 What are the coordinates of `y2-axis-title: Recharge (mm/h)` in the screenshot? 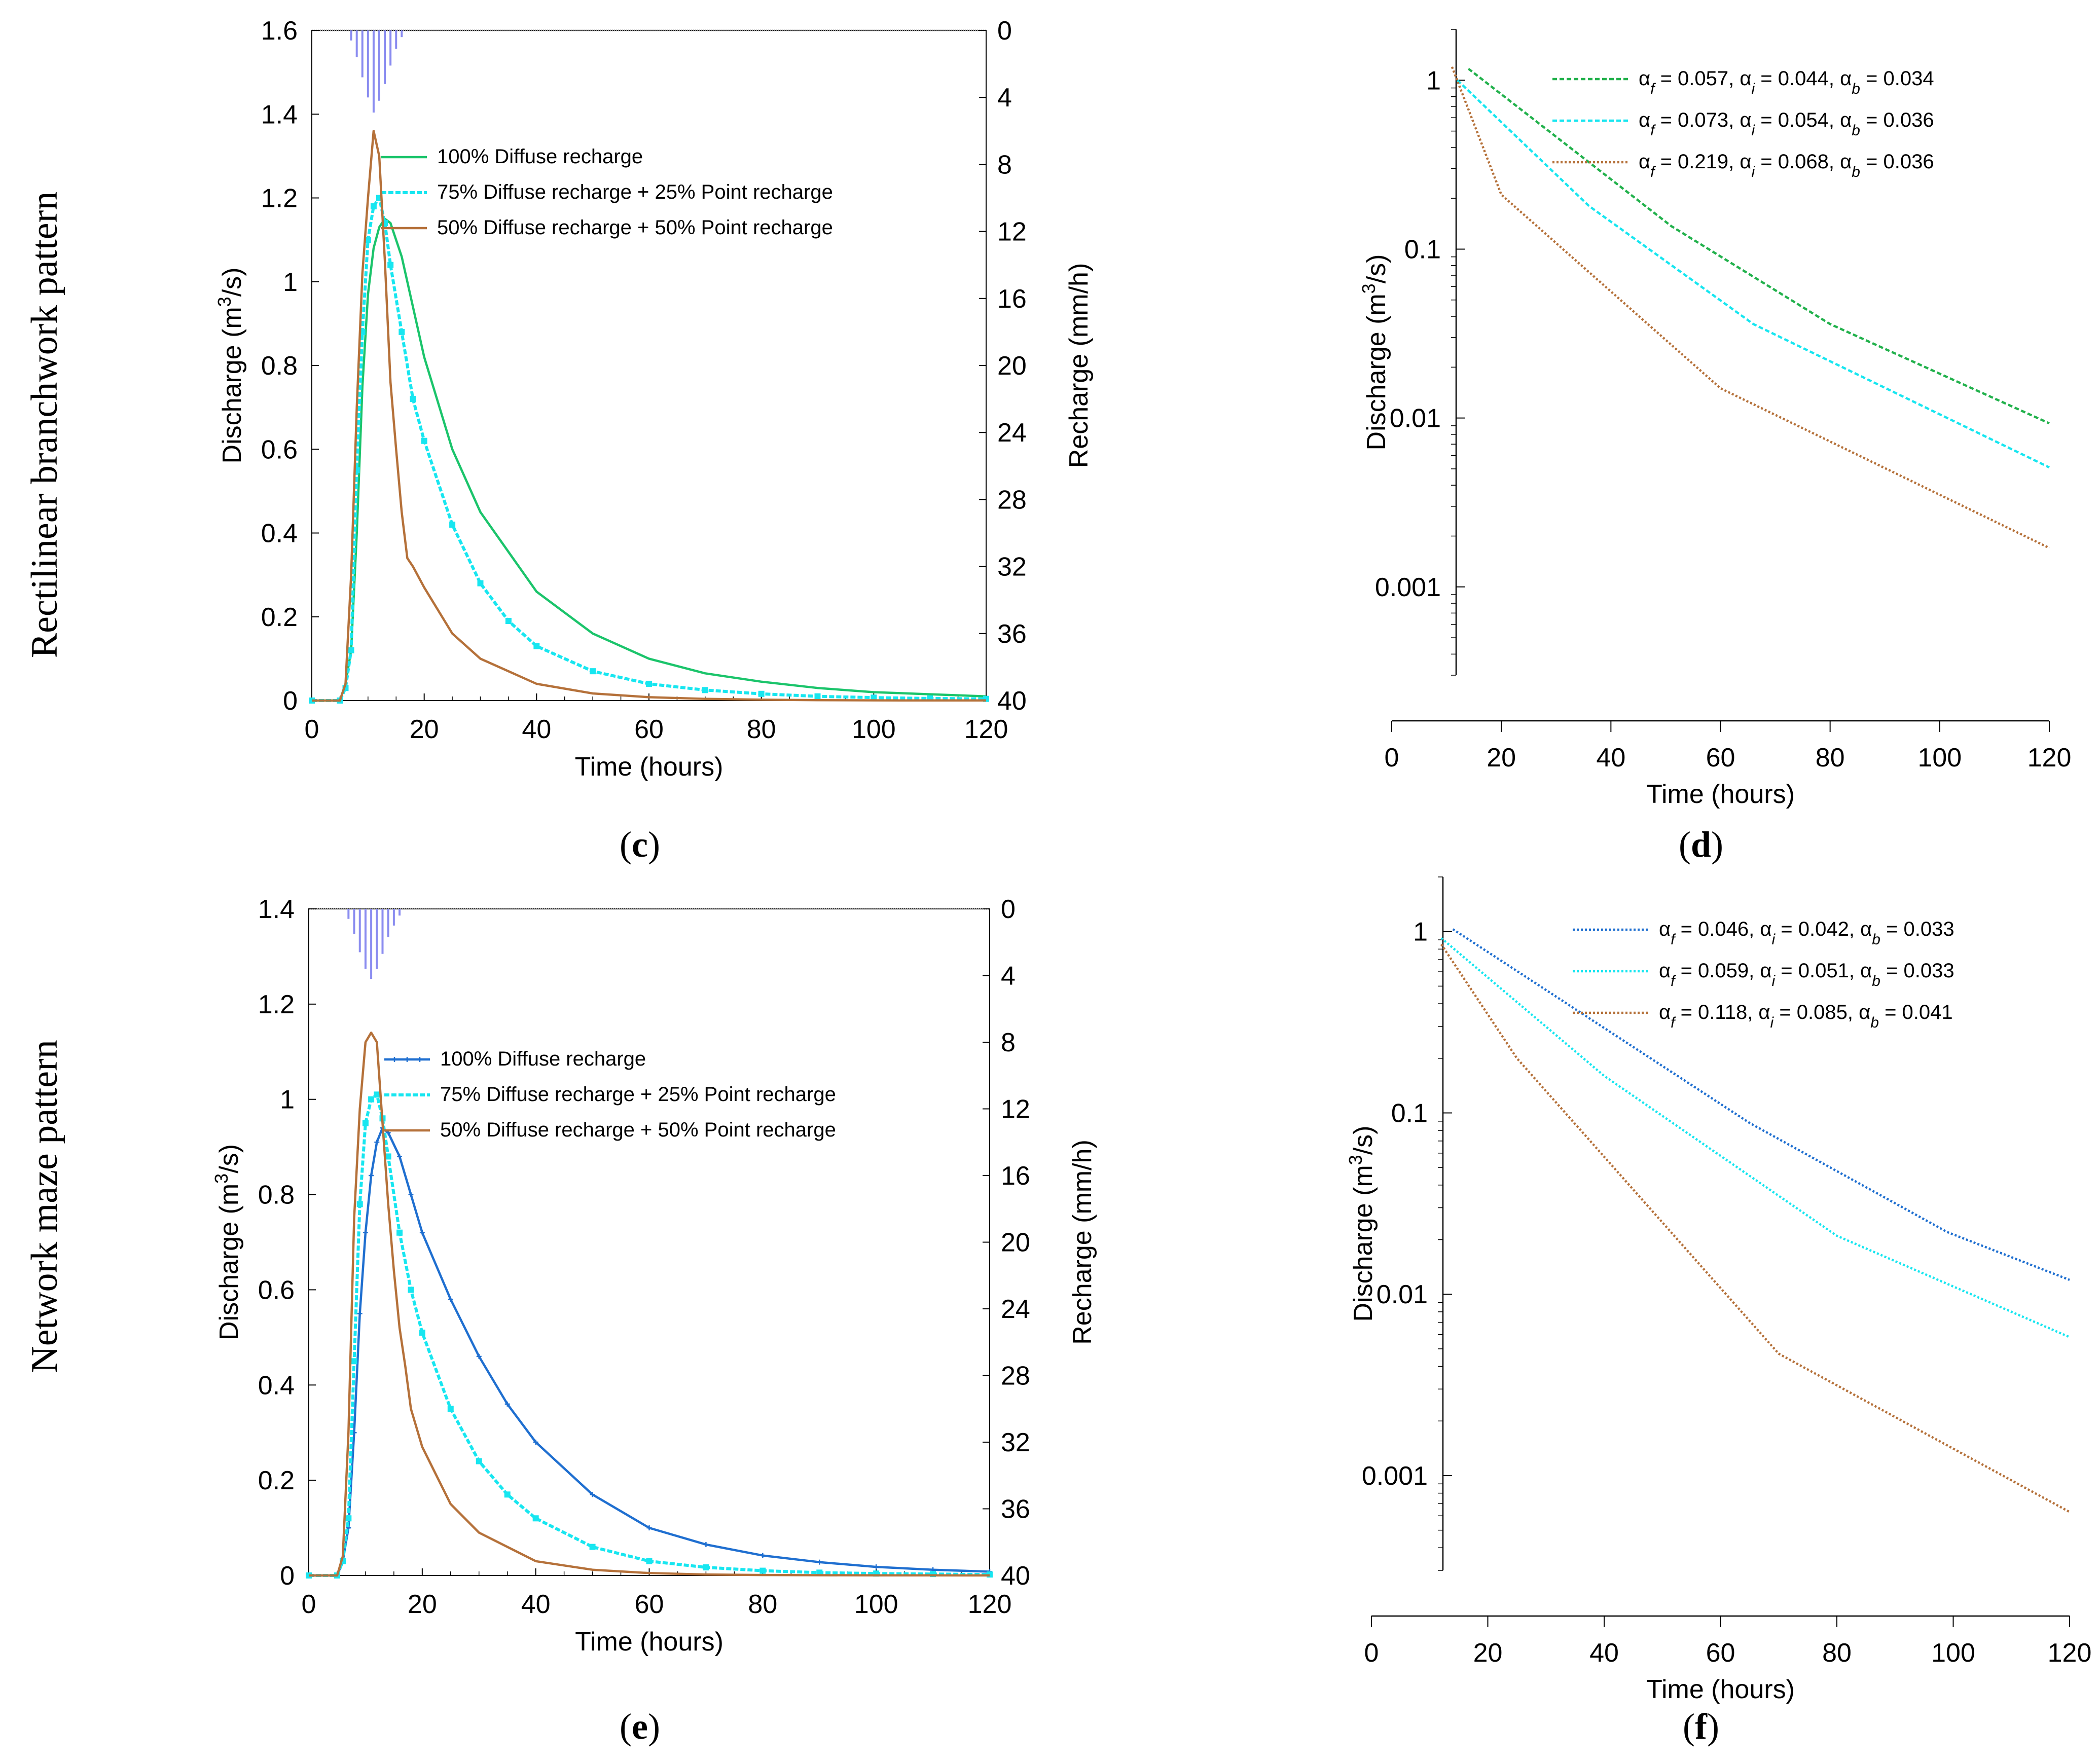 It's located at (1079, 365).